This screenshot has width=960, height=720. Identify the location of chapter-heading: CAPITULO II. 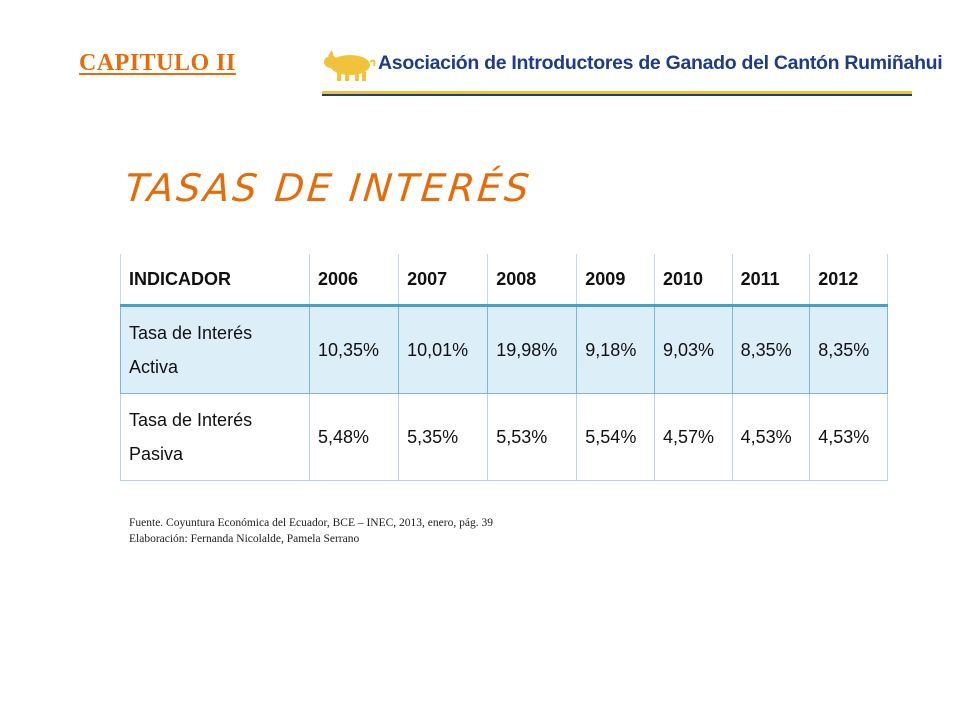
(157, 63).